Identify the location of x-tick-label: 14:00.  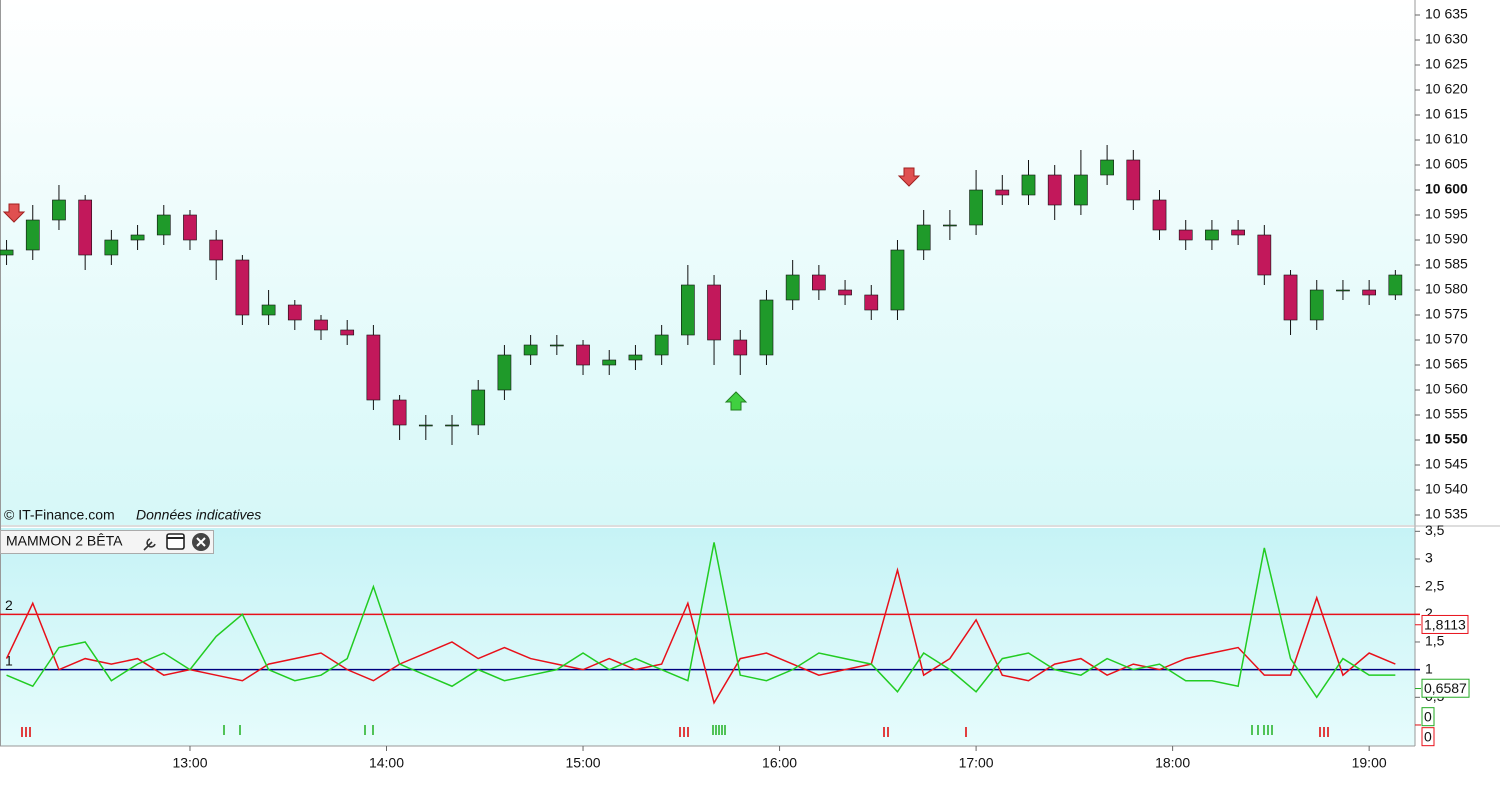
(386, 763).